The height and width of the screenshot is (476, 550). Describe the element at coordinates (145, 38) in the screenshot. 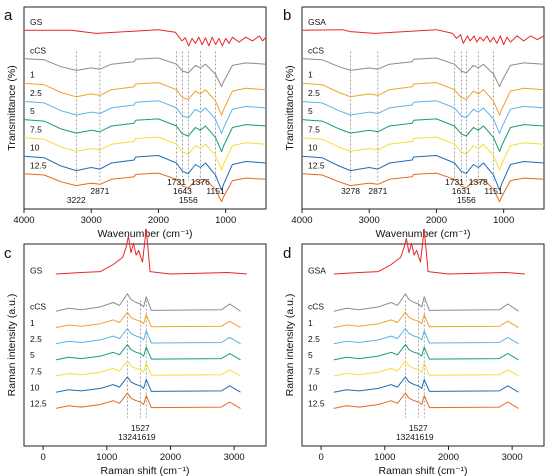

I see `spectrum-line-GS` at that location.